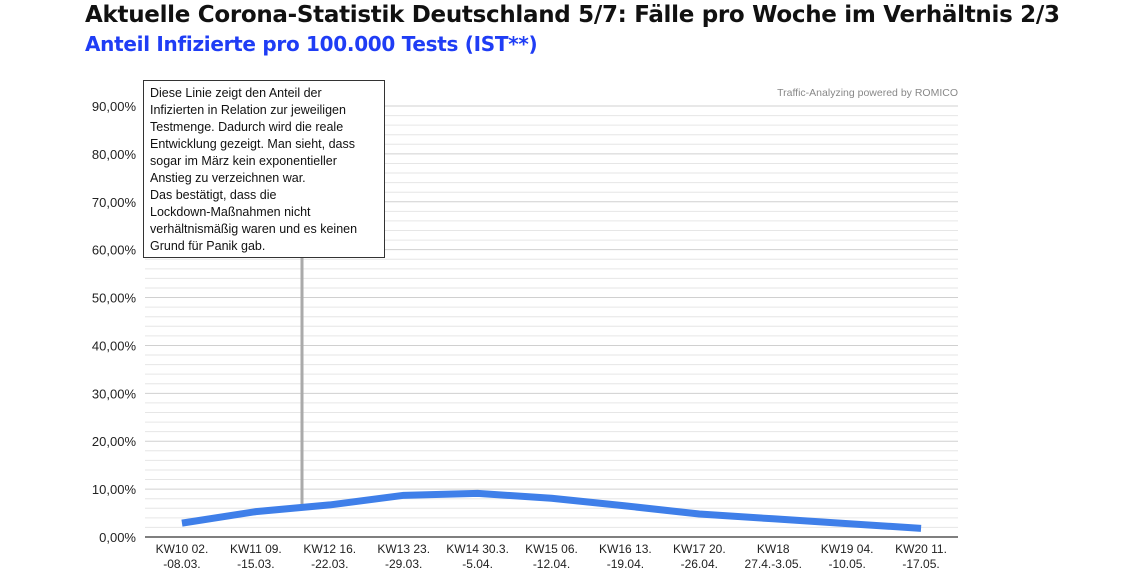 The height and width of the screenshot is (574, 1148). I want to click on x-tick-label: KW18, so click(773, 549).